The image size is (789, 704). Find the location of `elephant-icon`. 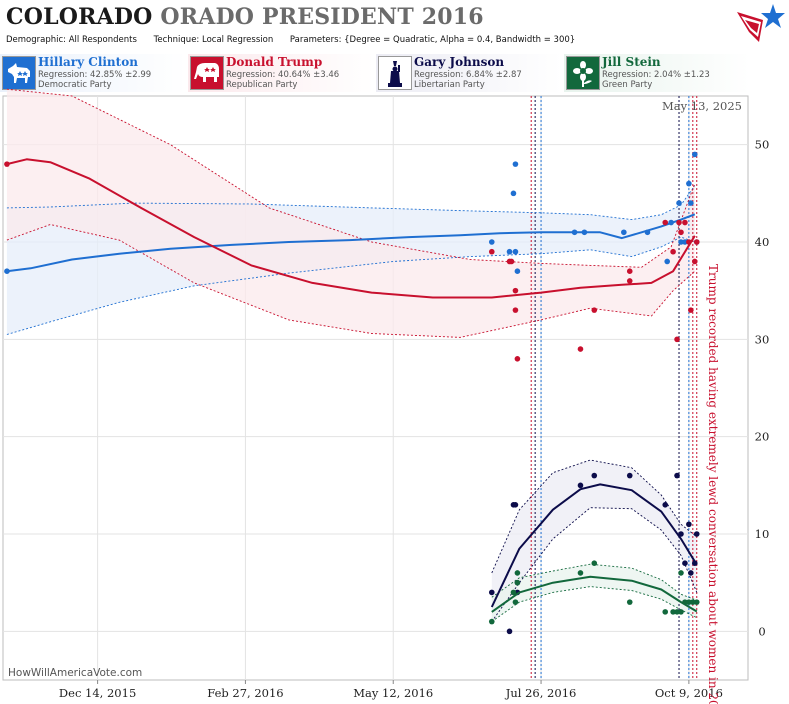

elephant-icon is located at coordinates (207, 73).